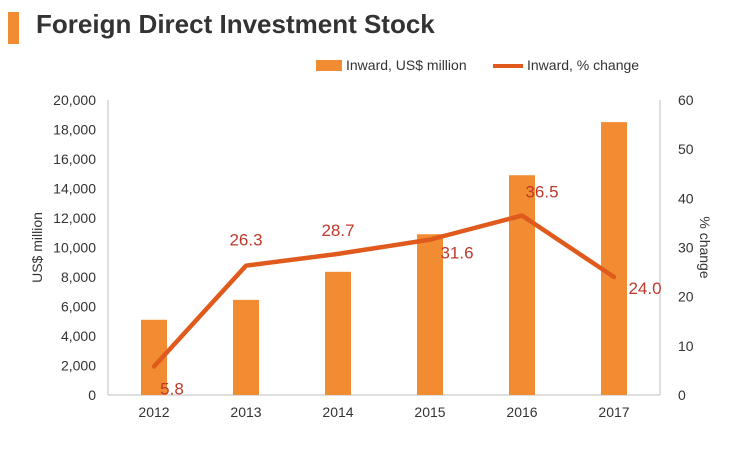 This screenshot has width=750, height=450. What do you see at coordinates (13, 28) in the screenshot?
I see `title-accent-bar` at bounding box center [13, 28].